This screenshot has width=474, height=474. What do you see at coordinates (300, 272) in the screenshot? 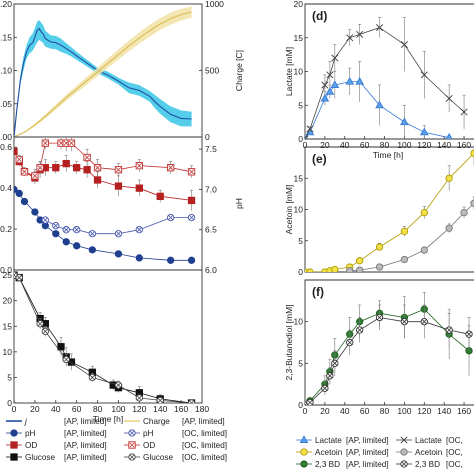
I see `y-tick-label: 0` at bounding box center [300, 272].